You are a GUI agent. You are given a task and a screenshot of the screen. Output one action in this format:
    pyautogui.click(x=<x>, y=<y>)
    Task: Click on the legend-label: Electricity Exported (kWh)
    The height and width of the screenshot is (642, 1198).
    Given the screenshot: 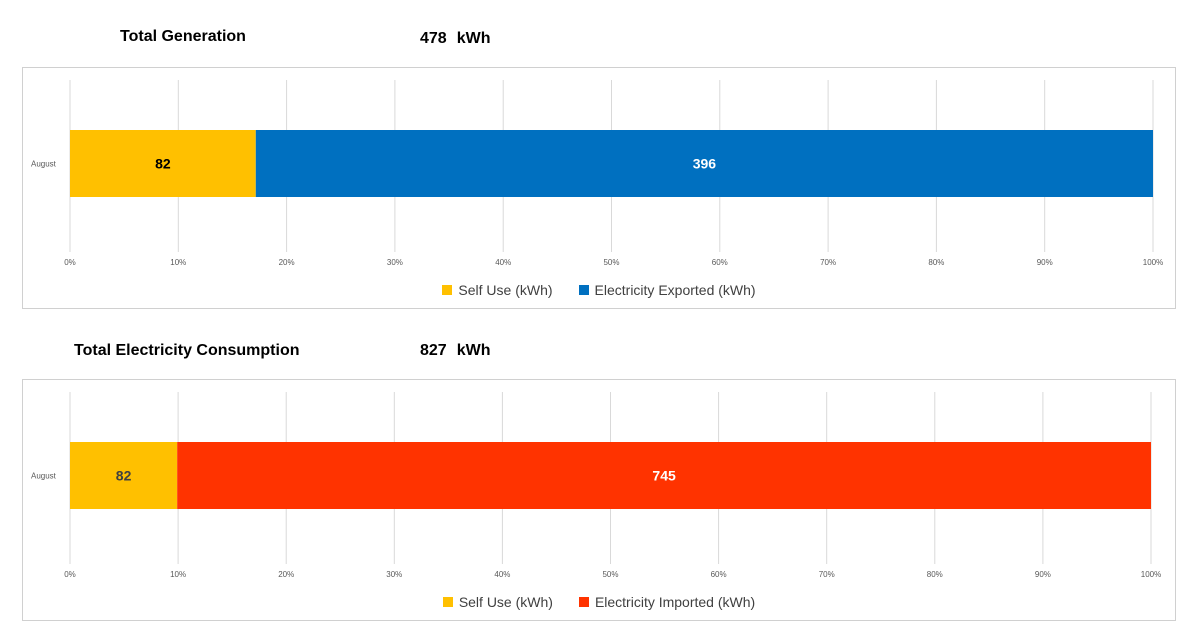 What is the action you would take?
    pyautogui.click(x=675, y=290)
    